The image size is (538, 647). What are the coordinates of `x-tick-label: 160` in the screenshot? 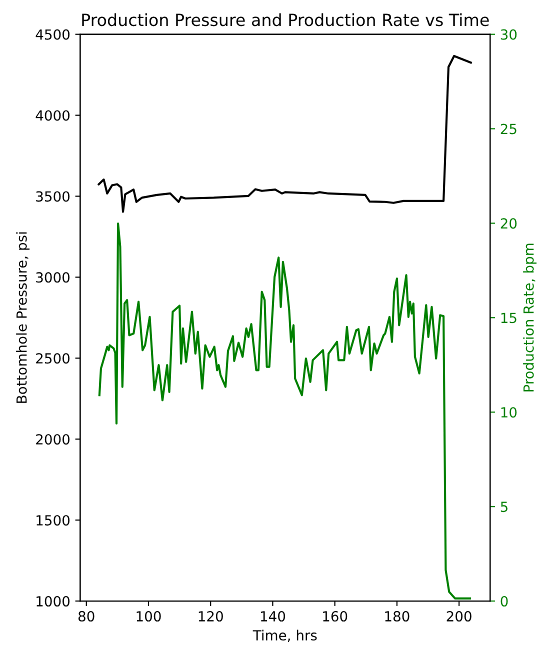 It's located at (335, 616).